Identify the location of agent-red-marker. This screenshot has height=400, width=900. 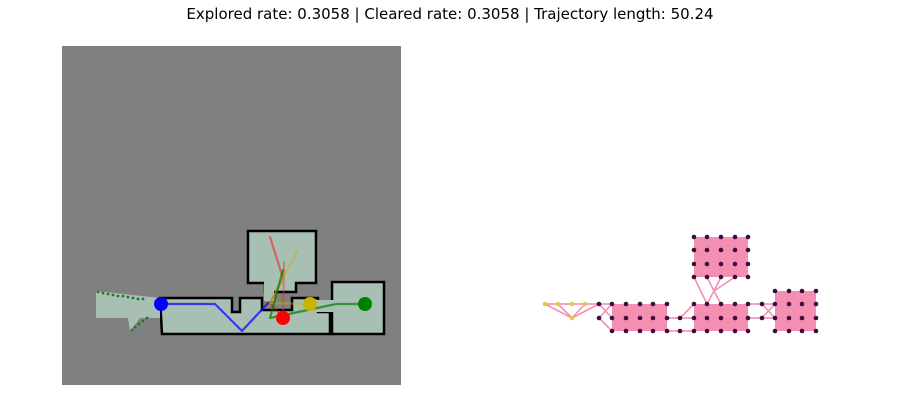
(283, 318).